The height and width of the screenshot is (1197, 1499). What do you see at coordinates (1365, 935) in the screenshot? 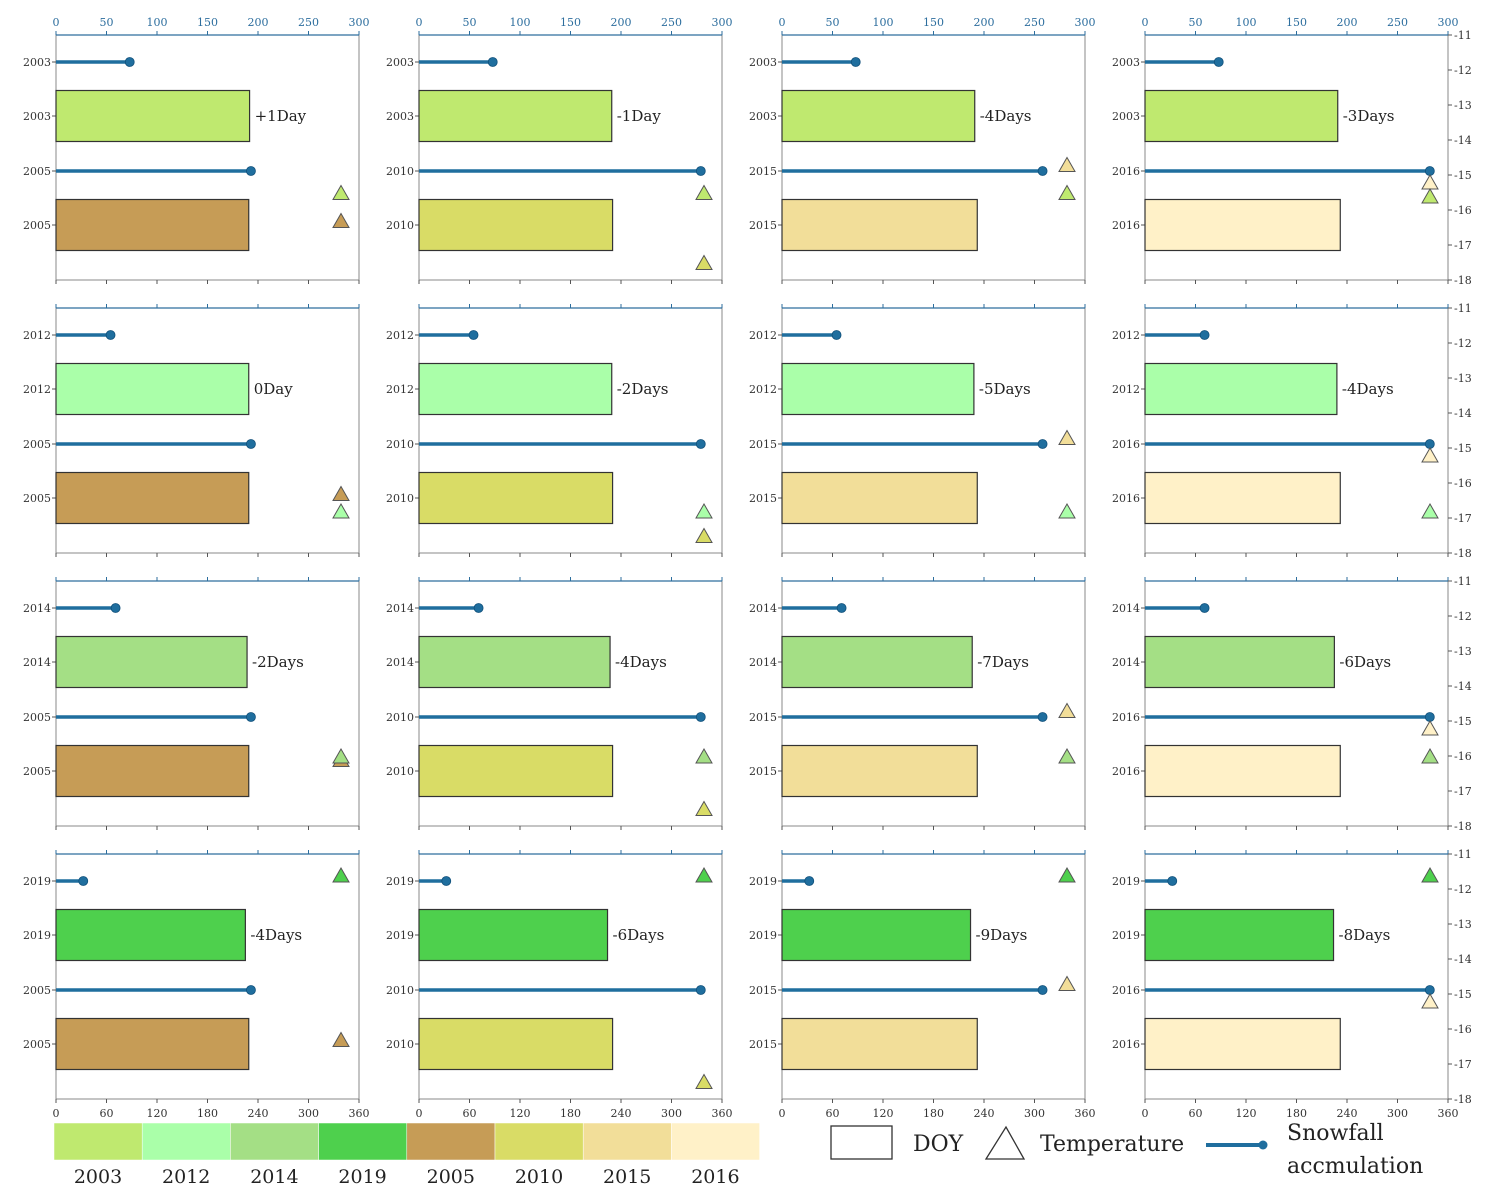
I see `difference-annotation: -8Days` at bounding box center [1365, 935].